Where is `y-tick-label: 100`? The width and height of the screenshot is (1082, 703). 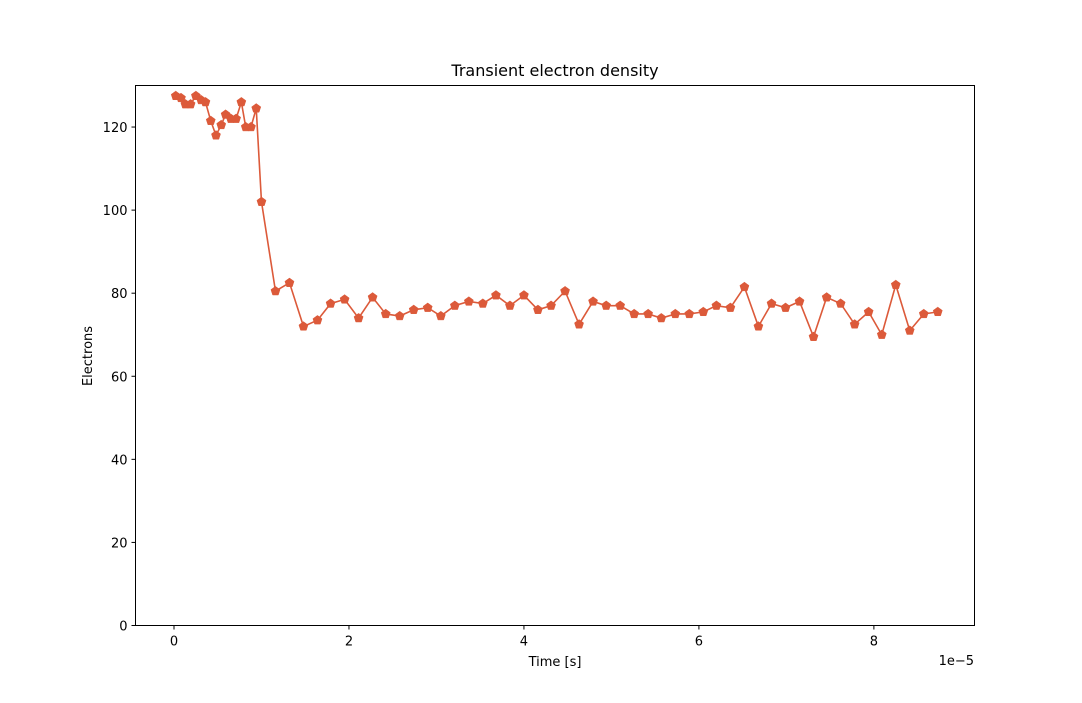
y-tick-label: 100 is located at coordinates (115, 211).